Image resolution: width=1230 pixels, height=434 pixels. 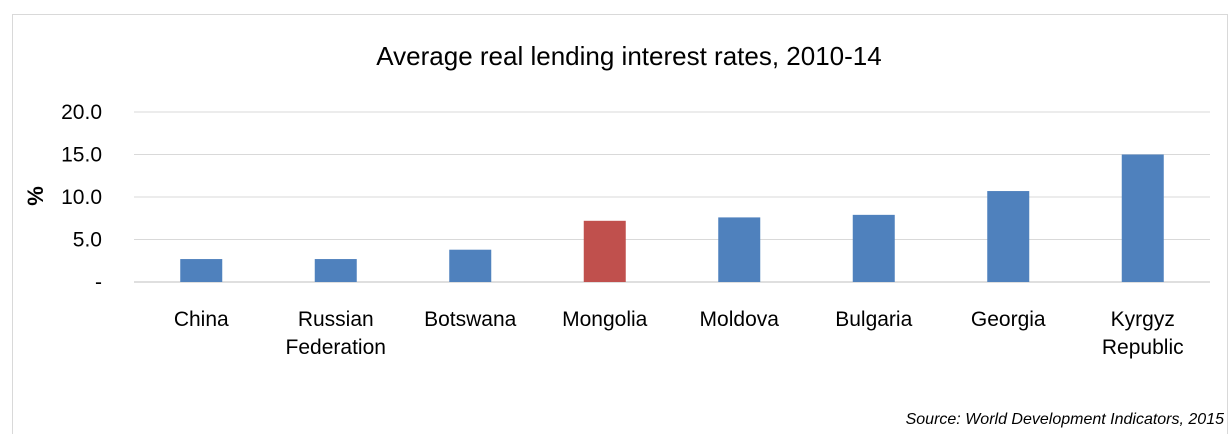 I want to click on category-label: Georgia, so click(x=1008, y=319).